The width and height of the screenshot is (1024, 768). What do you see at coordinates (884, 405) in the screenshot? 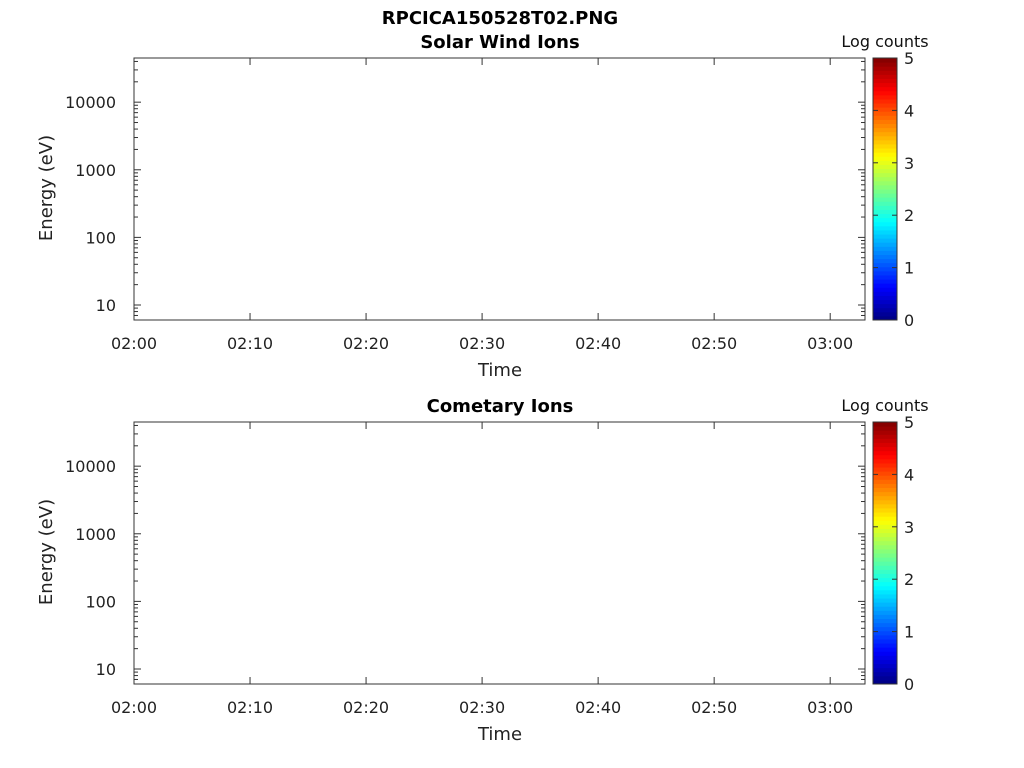
I see `colorbar-label: Log counts` at bounding box center [884, 405].